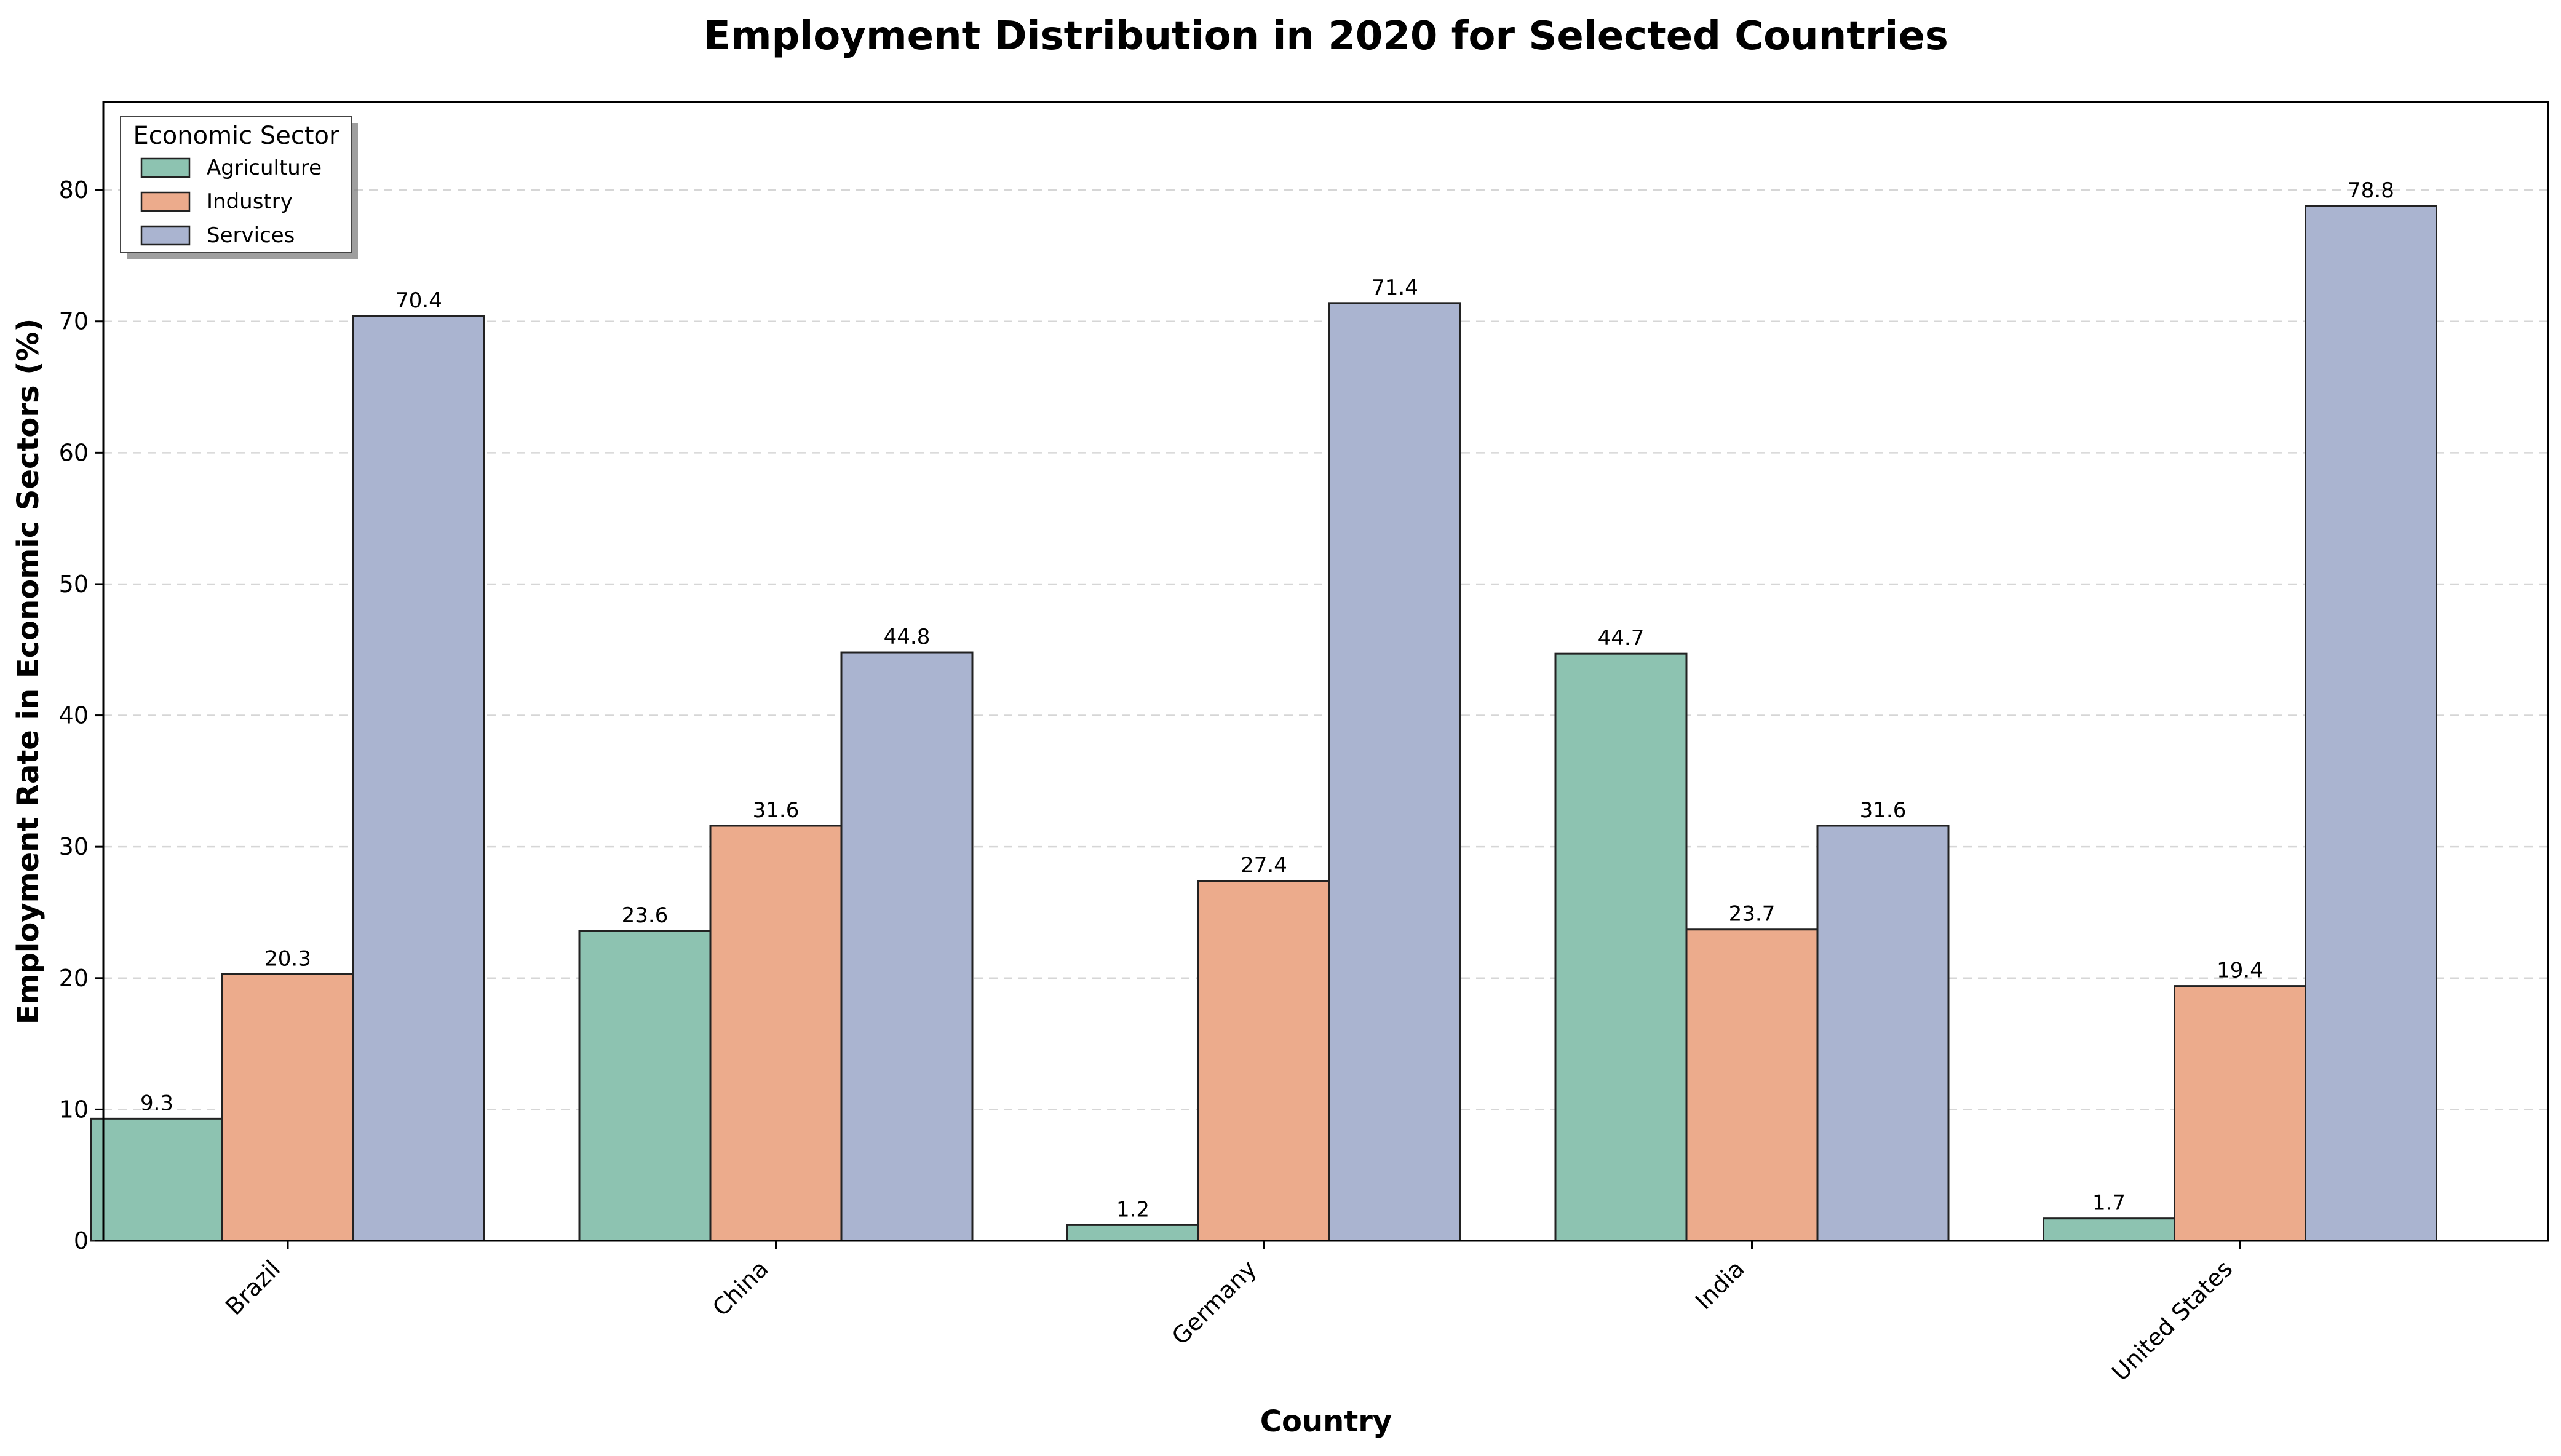 The image size is (2561, 1456). Describe the element at coordinates (419, 778) in the screenshot. I see `bar-services-brazil` at that location.